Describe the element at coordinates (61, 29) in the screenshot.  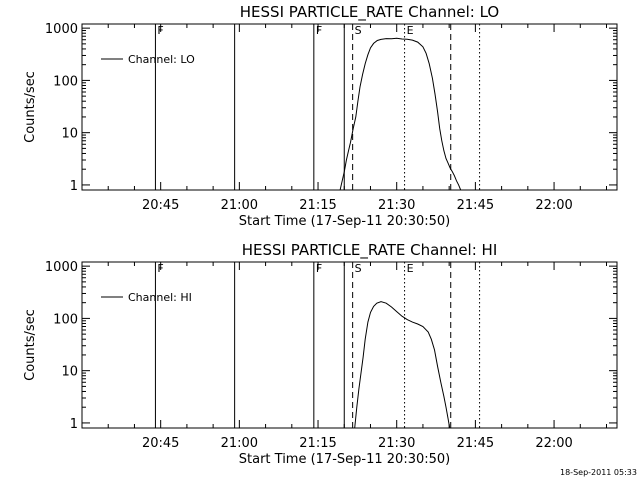
I see `panel-1-y-tick-label: 1000` at that location.